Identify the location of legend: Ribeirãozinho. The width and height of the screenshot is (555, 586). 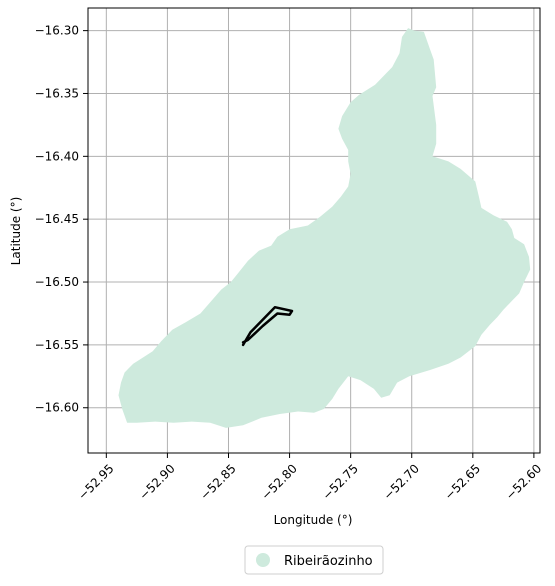
(314, 560).